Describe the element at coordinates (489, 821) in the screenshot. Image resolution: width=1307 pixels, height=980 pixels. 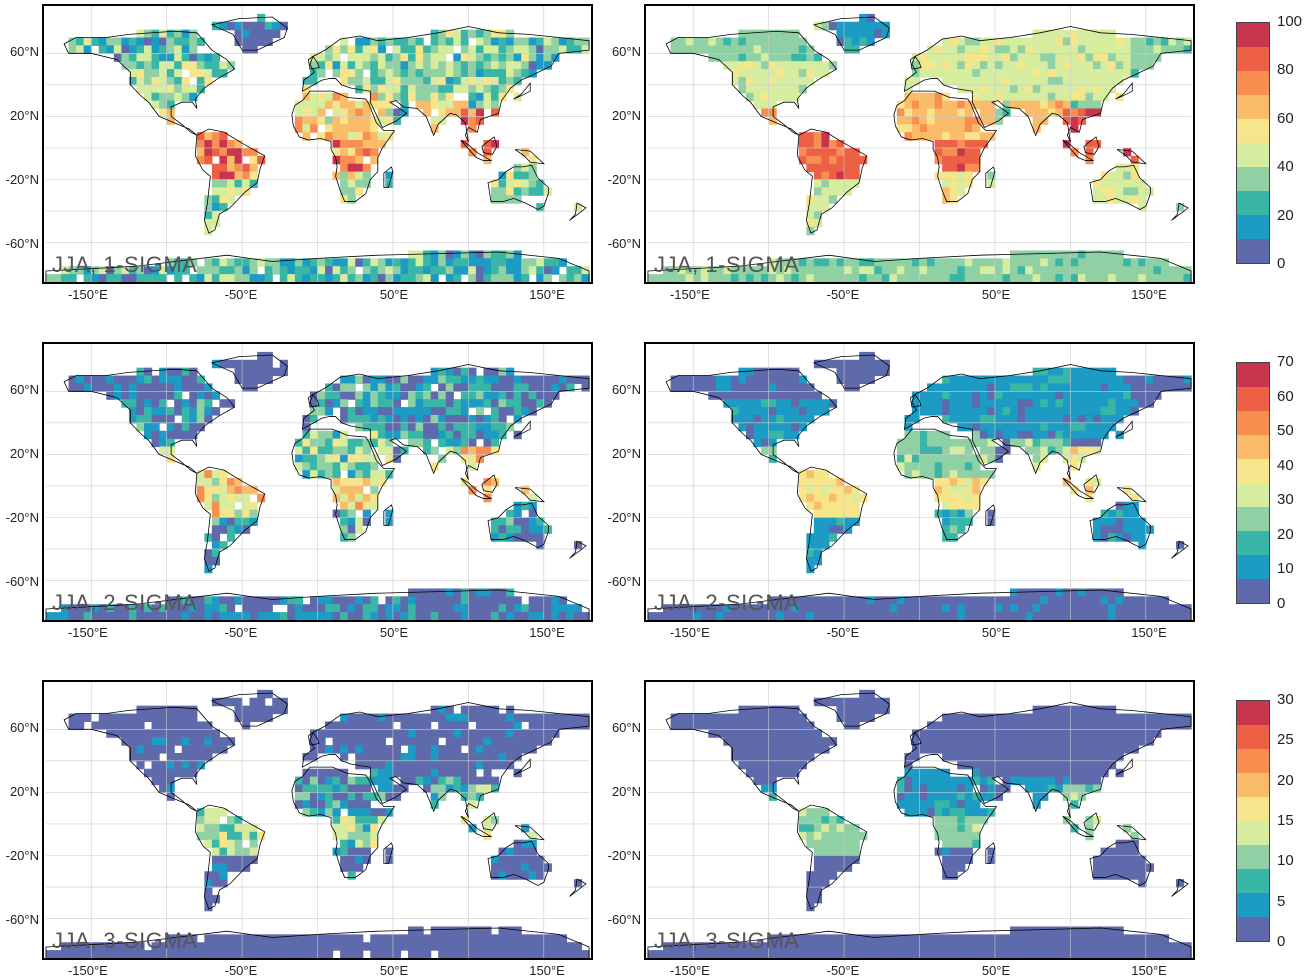
I see `coastline-borneo` at that location.